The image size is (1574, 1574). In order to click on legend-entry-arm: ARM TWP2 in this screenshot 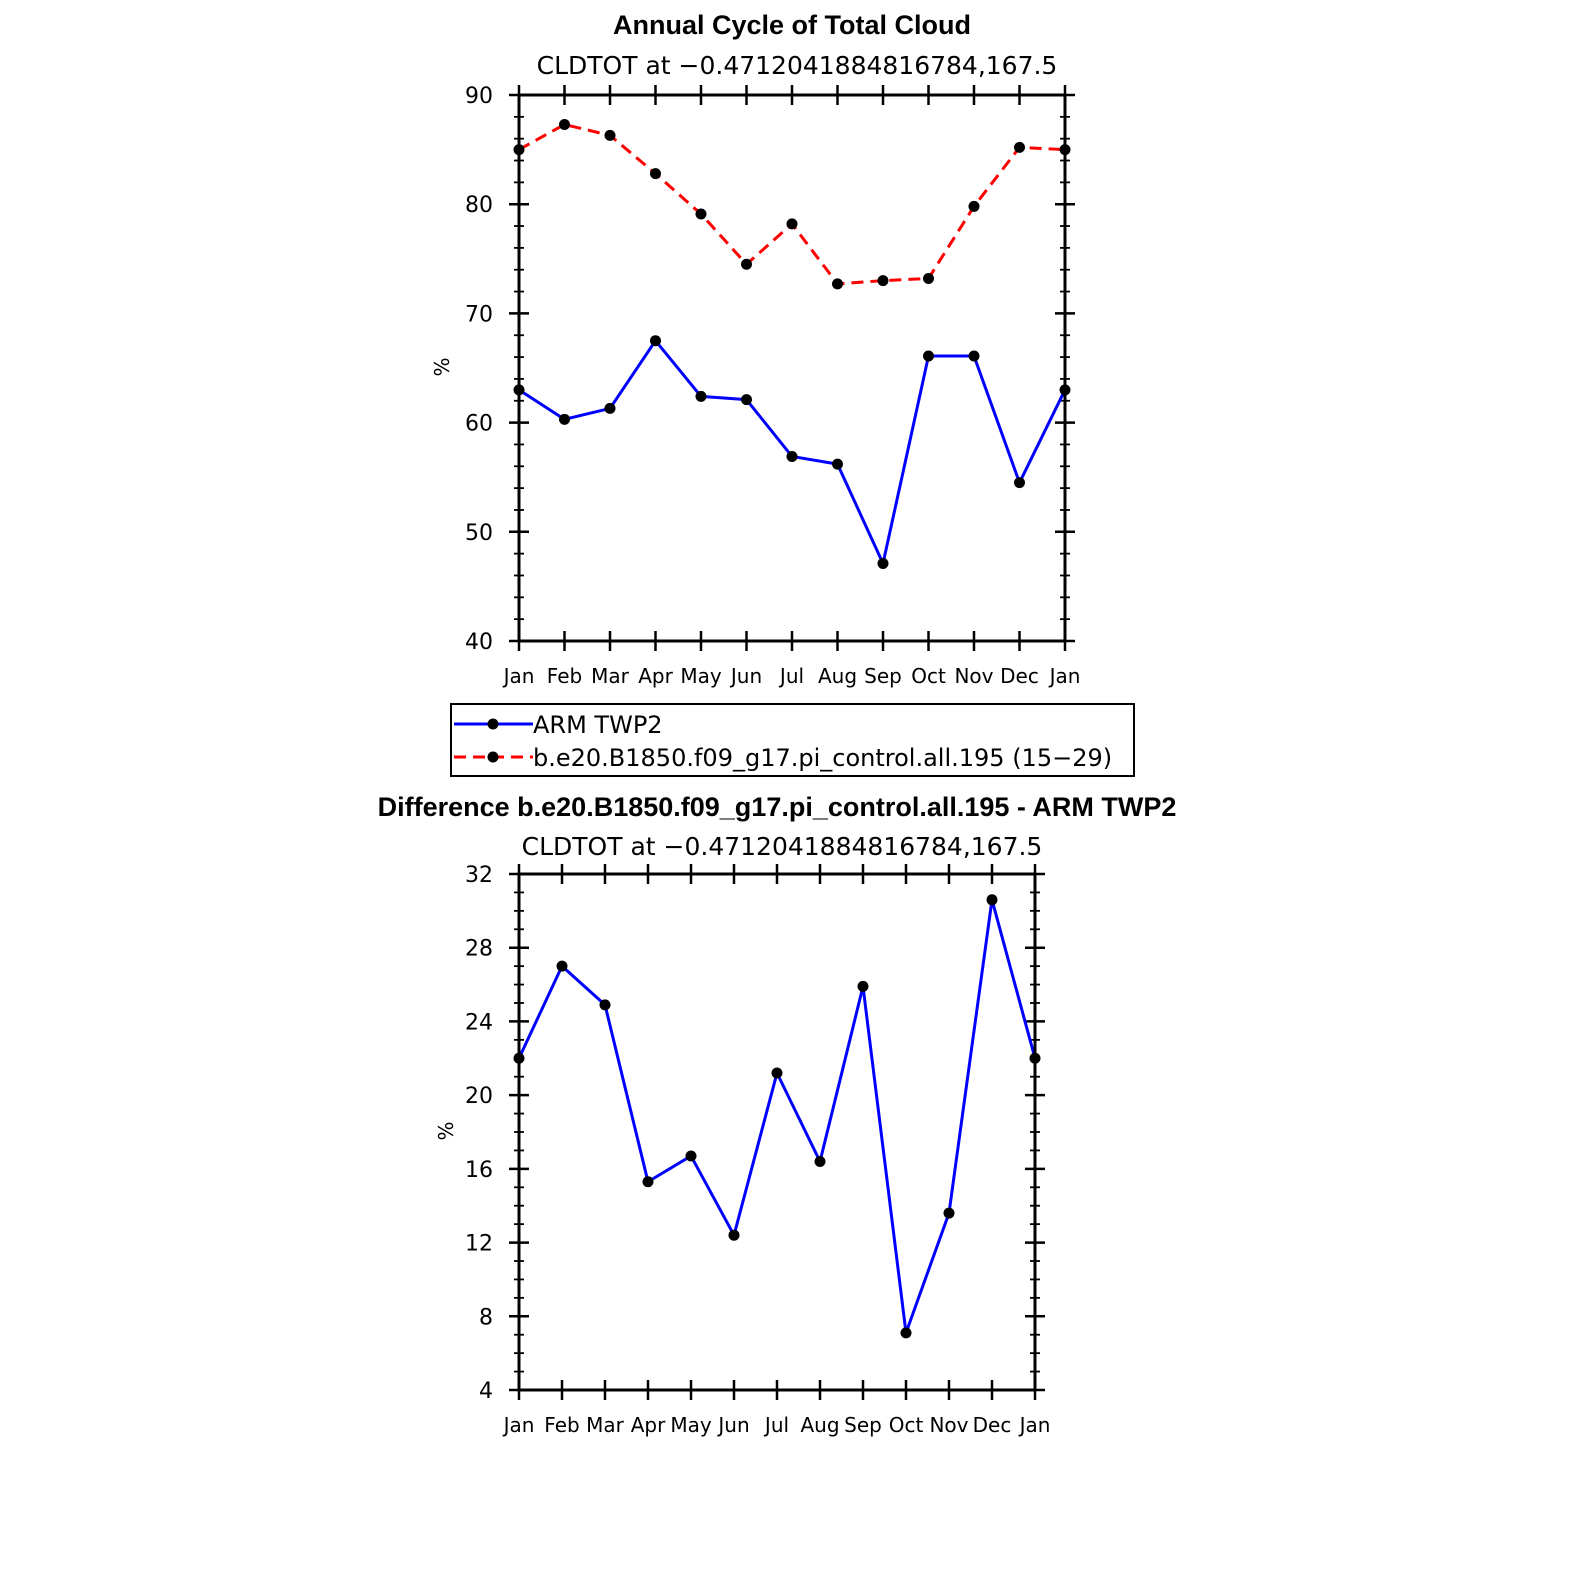, I will do `click(558, 725)`.